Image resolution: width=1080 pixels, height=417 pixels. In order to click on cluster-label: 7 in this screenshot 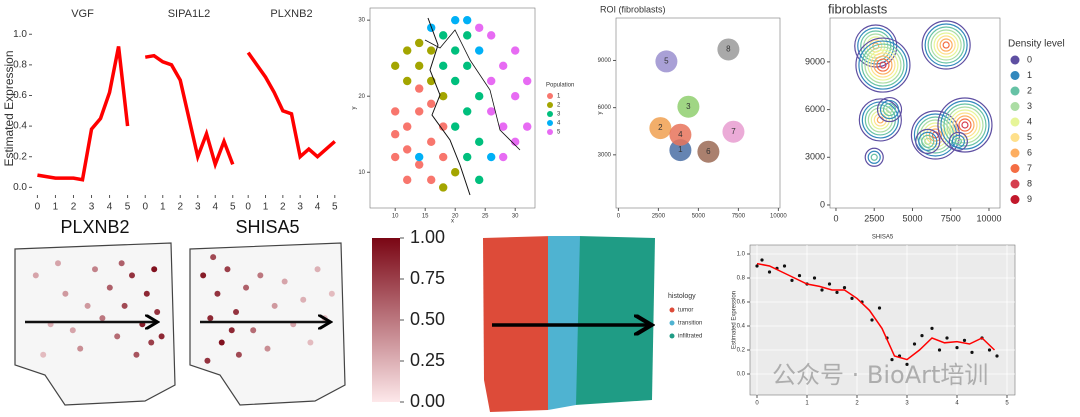, I will do `click(733, 131)`.